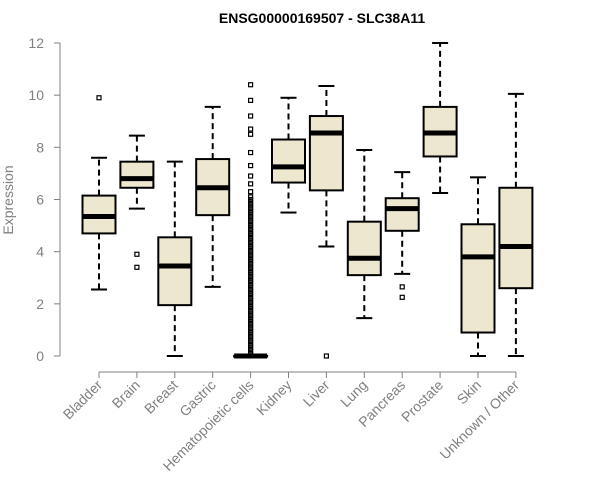 Image resolution: width=600 pixels, height=500 pixels. I want to click on y-tick-label: 6, so click(40, 200).